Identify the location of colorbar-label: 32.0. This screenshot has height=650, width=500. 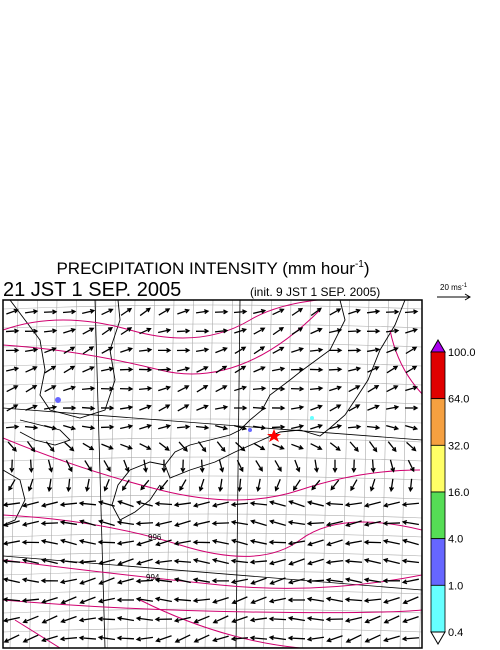
(458, 446).